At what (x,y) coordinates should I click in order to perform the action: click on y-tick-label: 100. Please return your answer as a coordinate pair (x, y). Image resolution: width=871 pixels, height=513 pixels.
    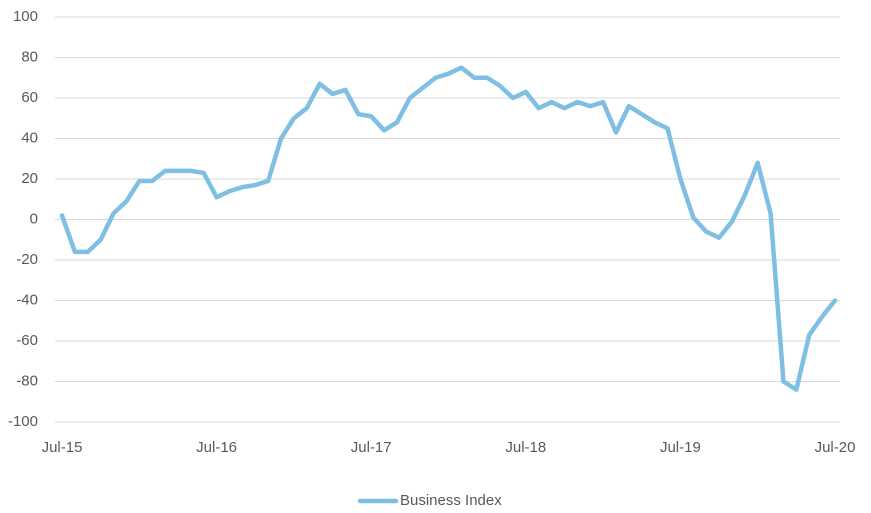
    Looking at the image, I should click on (25, 16).